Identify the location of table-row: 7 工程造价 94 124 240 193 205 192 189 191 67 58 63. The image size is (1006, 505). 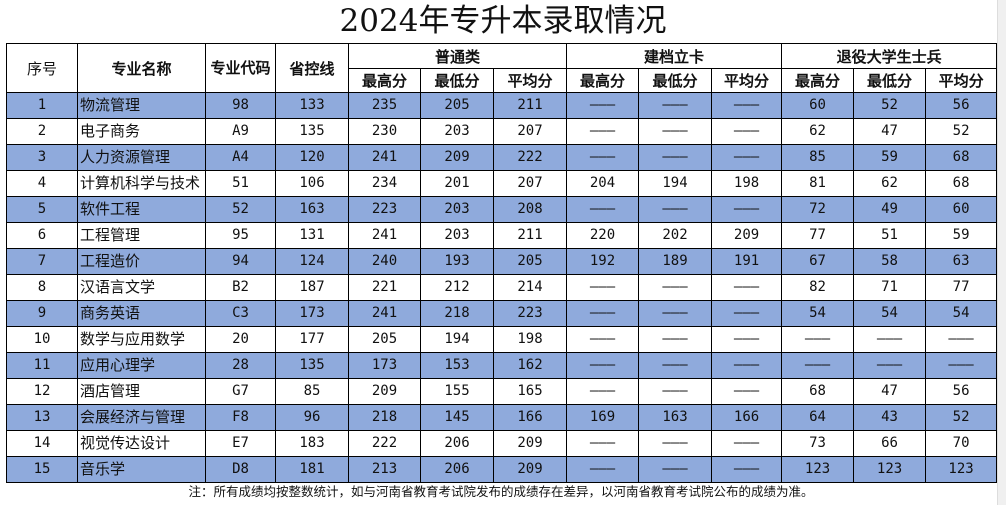
(502, 261).